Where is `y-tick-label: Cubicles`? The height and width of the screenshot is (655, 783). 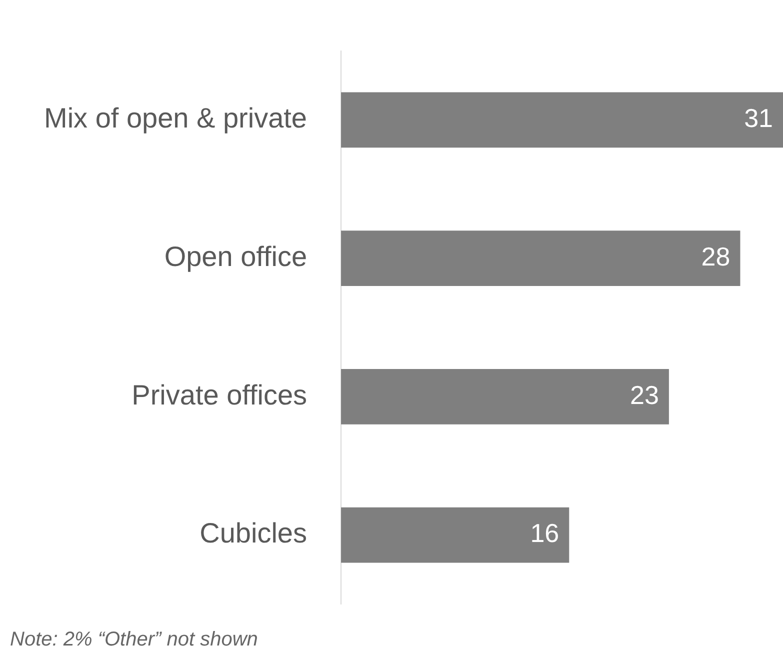 y-tick-label: Cubicles is located at coordinates (254, 533).